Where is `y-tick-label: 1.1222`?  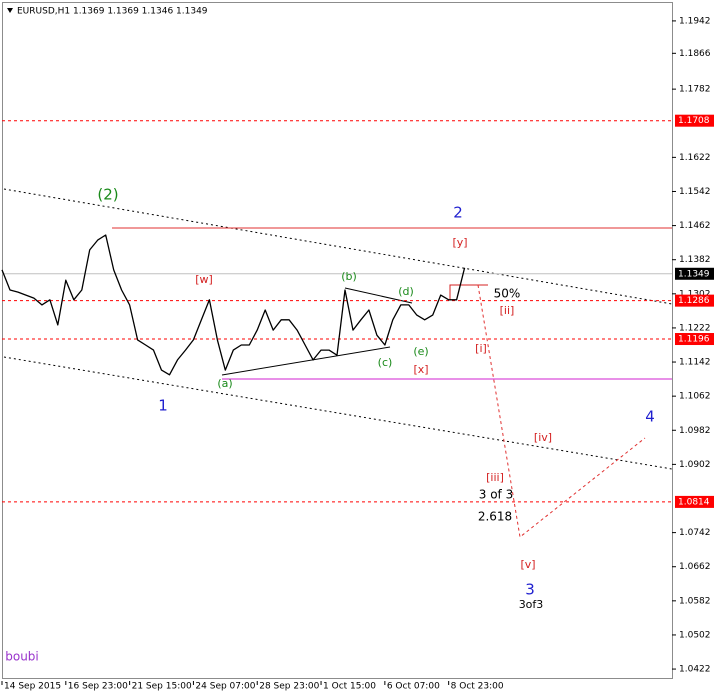
y-tick-label: 1.1222 is located at coordinates (695, 328).